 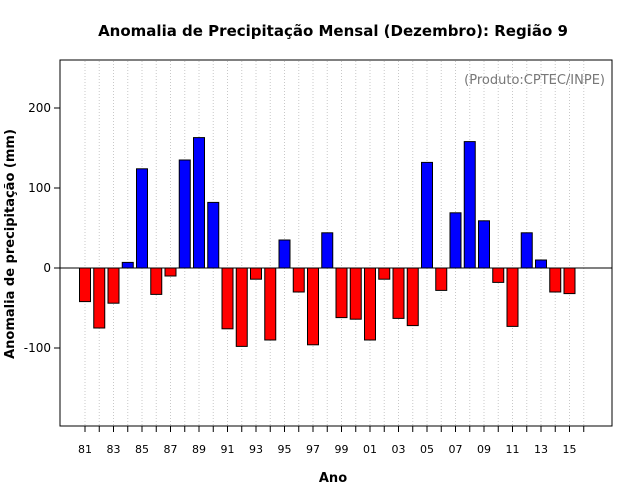 What do you see at coordinates (285, 449) in the screenshot?
I see `x-tick-label: 95` at bounding box center [285, 449].